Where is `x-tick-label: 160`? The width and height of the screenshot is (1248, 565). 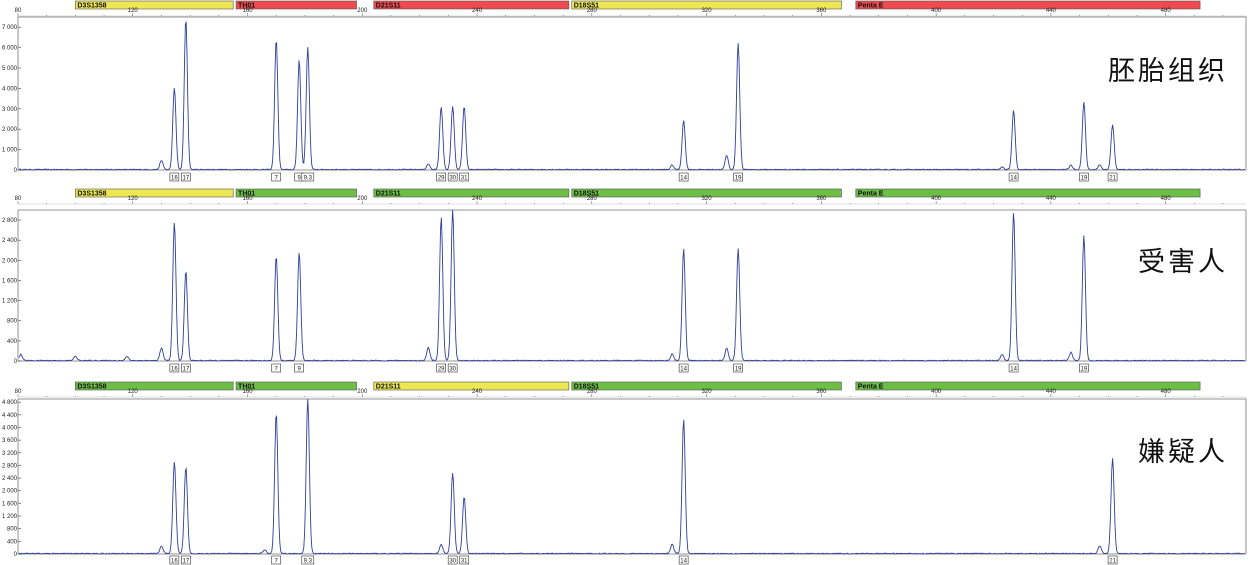
x-tick-label: 160 is located at coordinates (248, 392).